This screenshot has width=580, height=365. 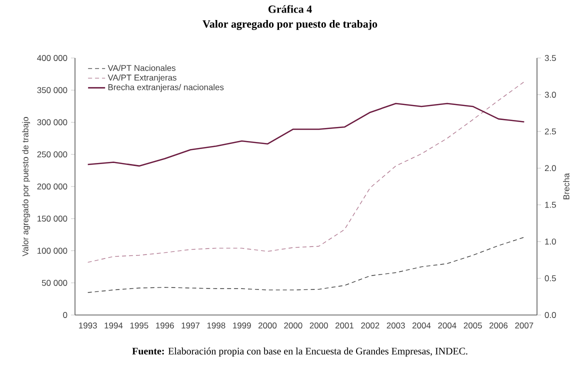 I want to click on y2-tick-label: 2.5, so click(x=550, y=131).